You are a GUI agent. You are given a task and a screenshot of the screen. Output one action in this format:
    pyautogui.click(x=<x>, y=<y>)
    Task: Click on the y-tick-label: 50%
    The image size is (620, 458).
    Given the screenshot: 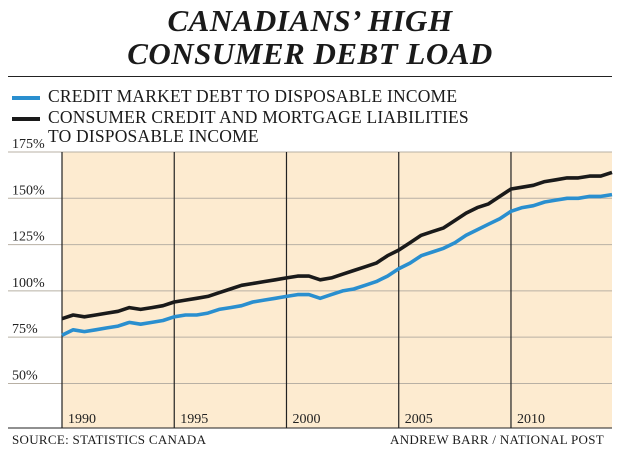 What is the action you would take?
    pyautogui.click(x=25, y=375)
    